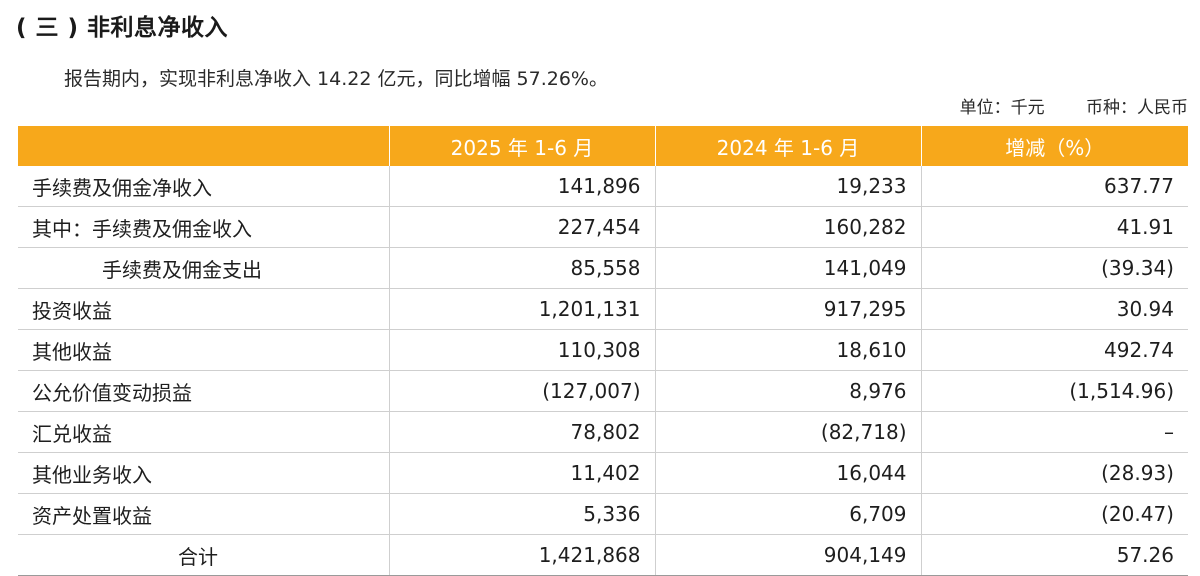 This screenshot has width=1200, height=576. I want to click on total-2025: 1,421,868, so click(521, 555).